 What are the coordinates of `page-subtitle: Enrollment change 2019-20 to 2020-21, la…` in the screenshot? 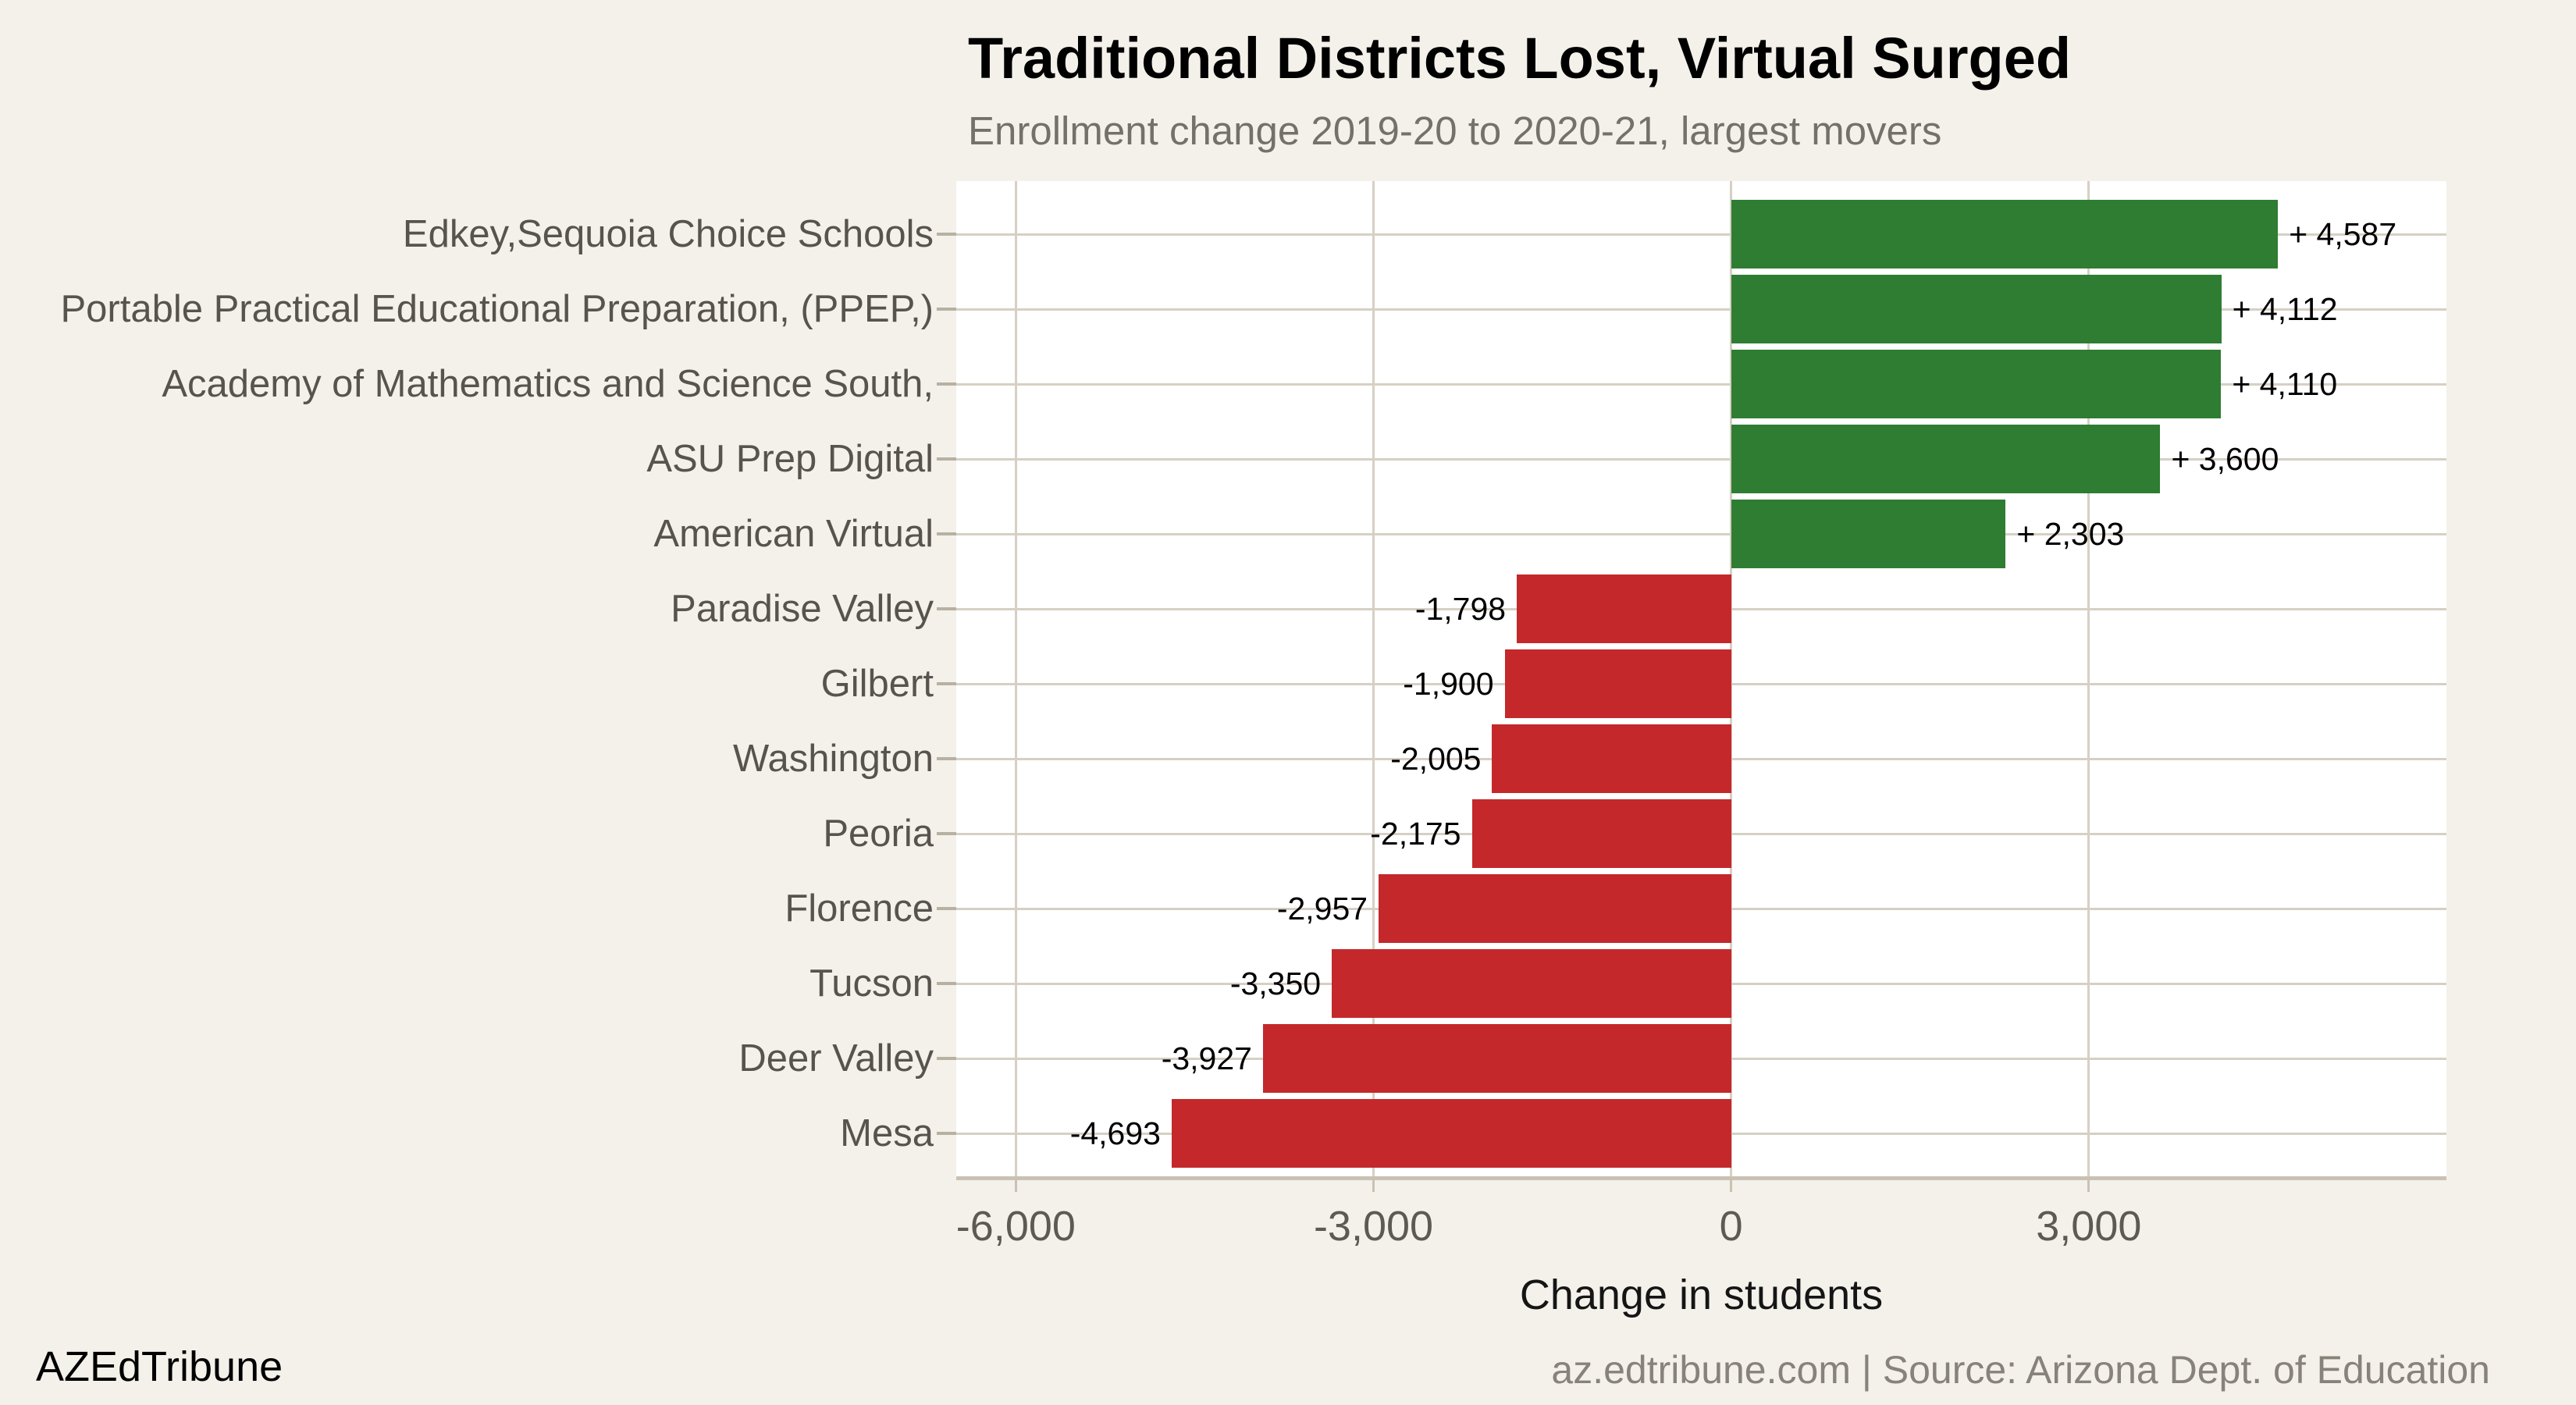 It's located at (1455, 130).